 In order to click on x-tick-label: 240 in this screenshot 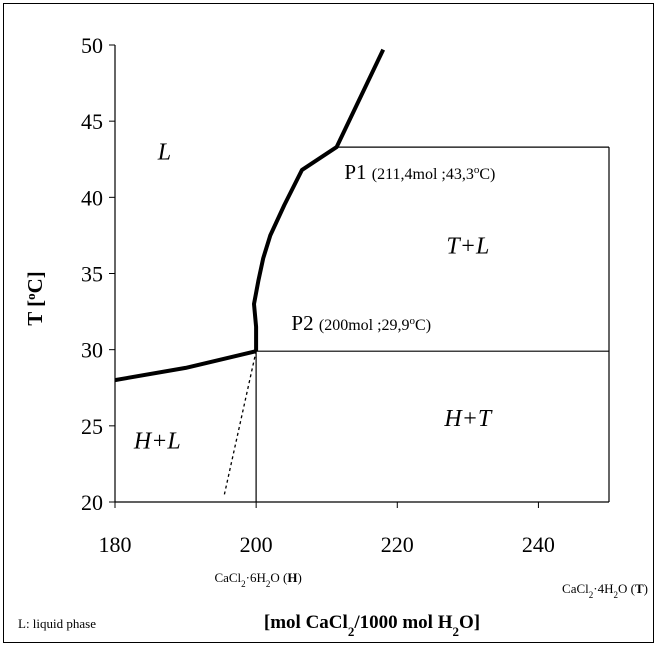, I will do `click(538, 544)`.